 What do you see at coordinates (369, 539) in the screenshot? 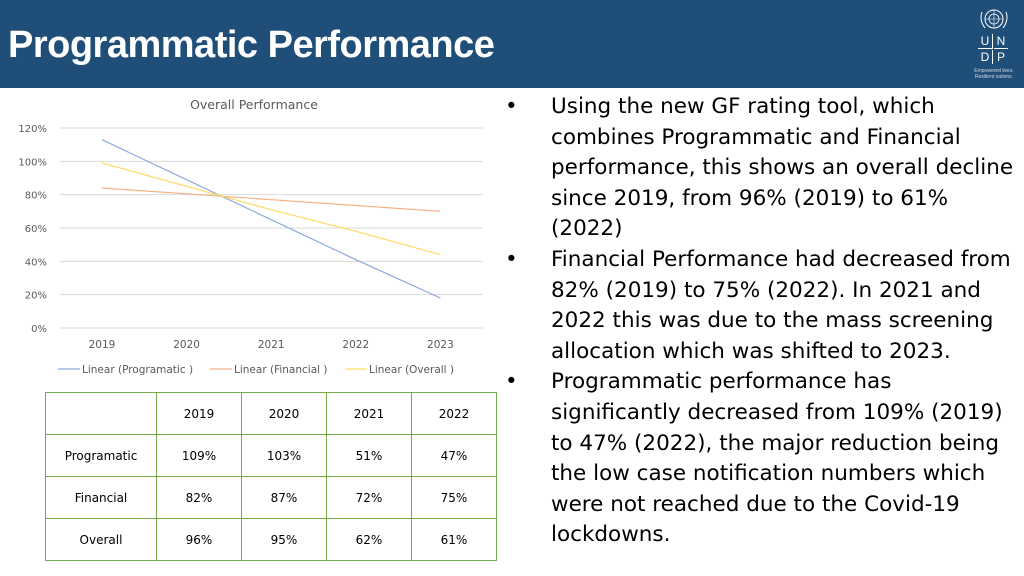
I see `table-cell: 62%` at bounding box center [369, 539].